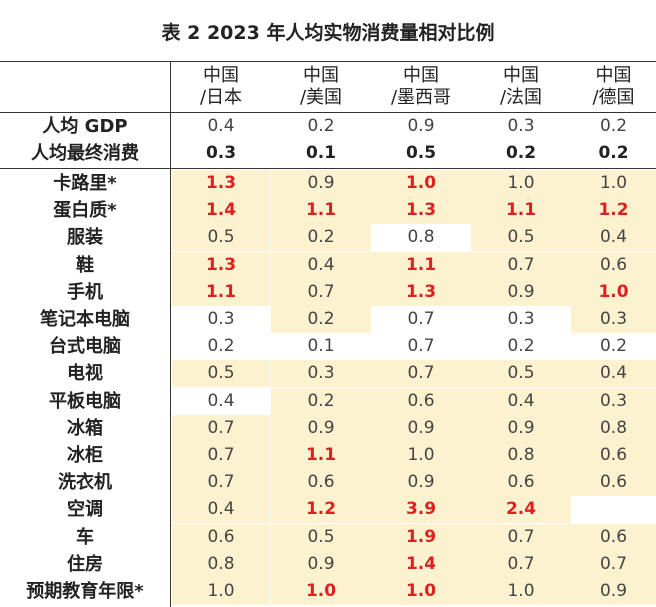  I want to click on row-label: 鞋, so click(85, 265).